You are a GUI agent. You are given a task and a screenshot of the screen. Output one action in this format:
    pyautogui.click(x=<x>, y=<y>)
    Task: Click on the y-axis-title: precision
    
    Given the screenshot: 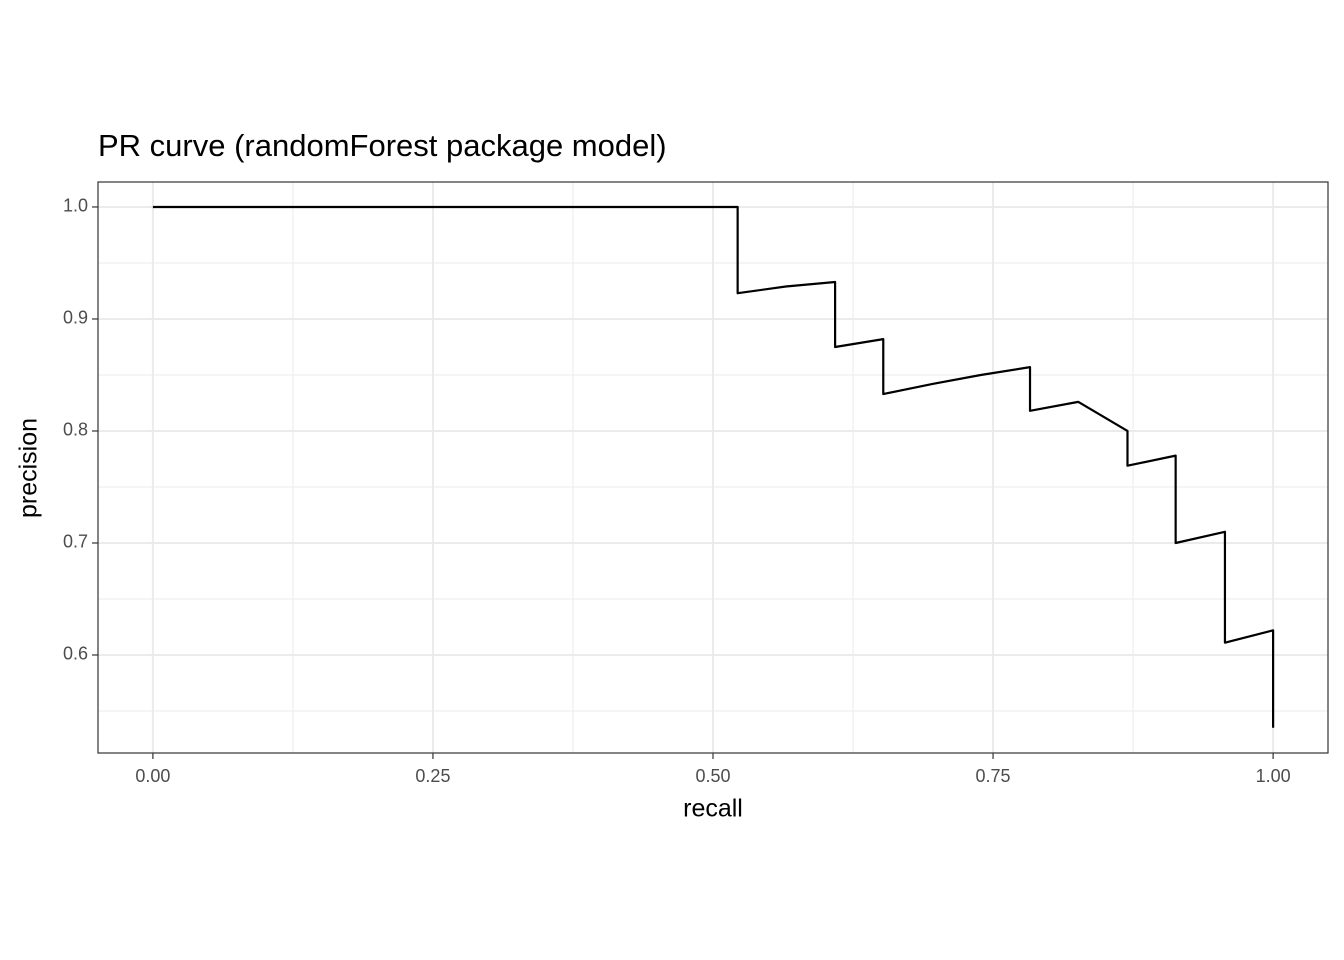 What is the action you would take?
    pyautogui.click(x=29, y=468)
    